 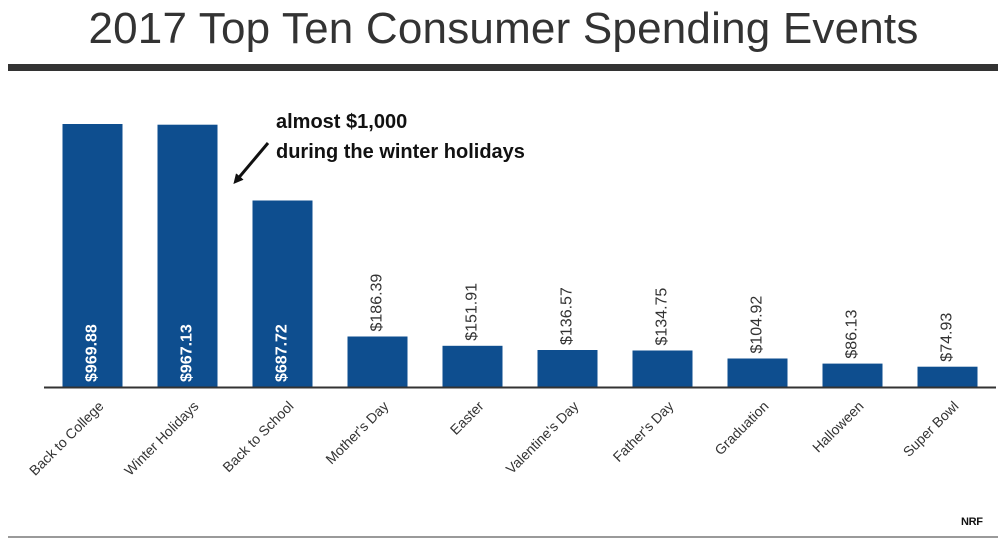 What do you see at coordinates (947, 337) in the screenshot?
I see `data-label-super-bowl: $74.93` at bounding box center [947, 337].